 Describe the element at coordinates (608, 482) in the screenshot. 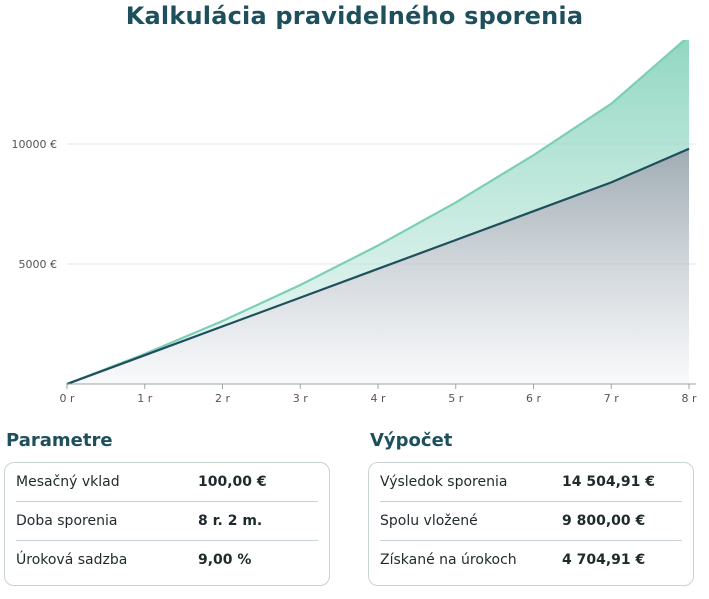

I see `result-value: 14 504,91 €` at that location.